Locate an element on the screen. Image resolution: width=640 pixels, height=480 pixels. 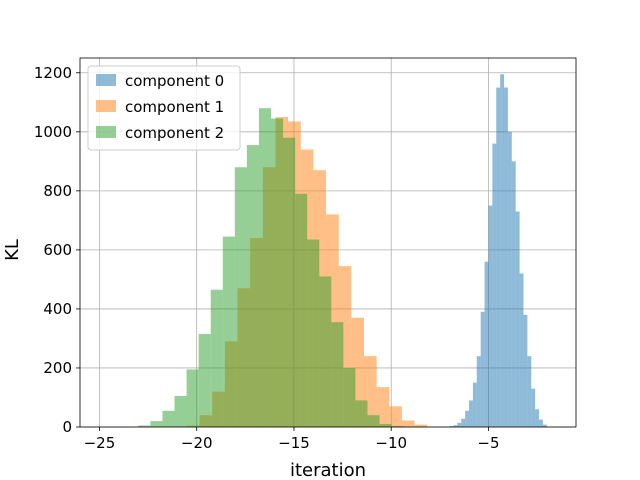
legend-label: component 0 is located at coordinates (174, 81).